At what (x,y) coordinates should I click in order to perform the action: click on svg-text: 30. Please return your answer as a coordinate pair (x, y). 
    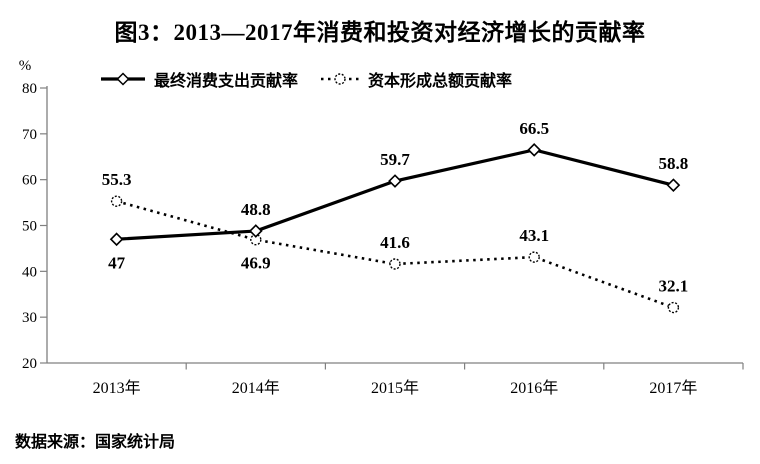
    Looking at the image, I should click on (29, 318).